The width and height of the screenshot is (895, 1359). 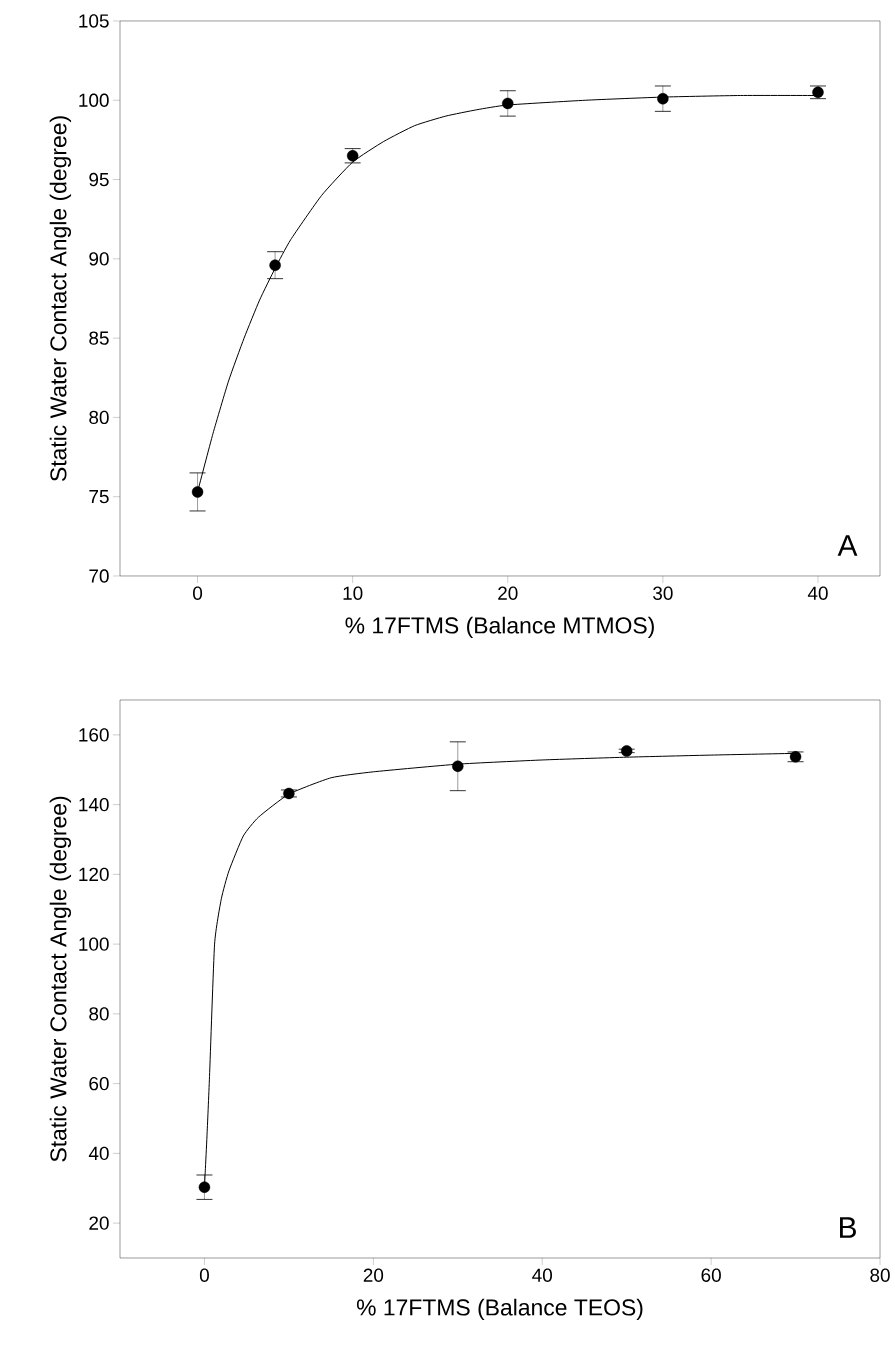 I want to click on y-tick-label: 75, so click(x=99, y=497).